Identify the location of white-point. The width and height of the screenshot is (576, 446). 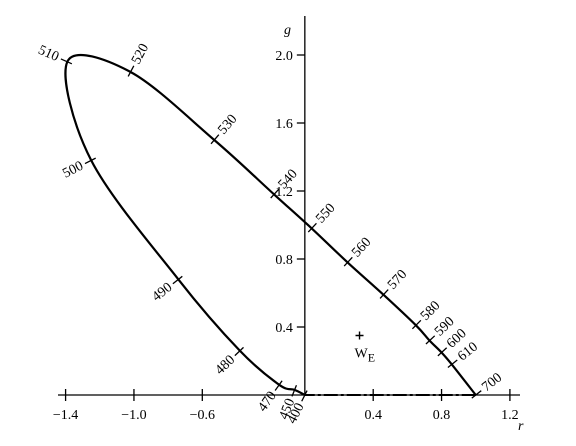
(359, 335).